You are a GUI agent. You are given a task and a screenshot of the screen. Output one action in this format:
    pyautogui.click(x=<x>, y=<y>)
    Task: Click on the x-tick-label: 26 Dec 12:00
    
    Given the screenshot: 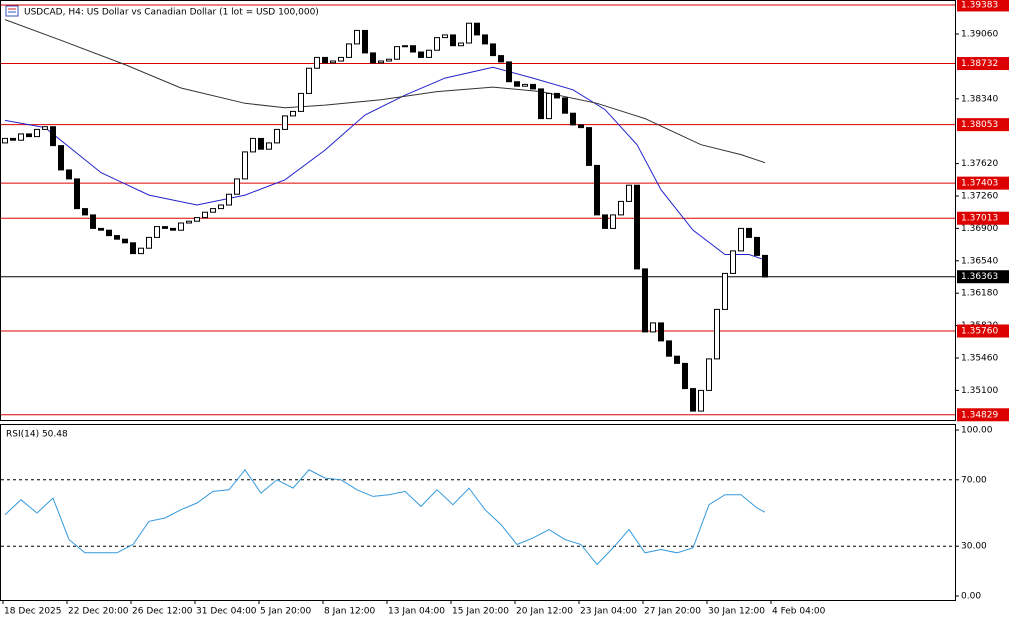 What is the action you would take?
    pyautogui.click(x=162, y=612)
    